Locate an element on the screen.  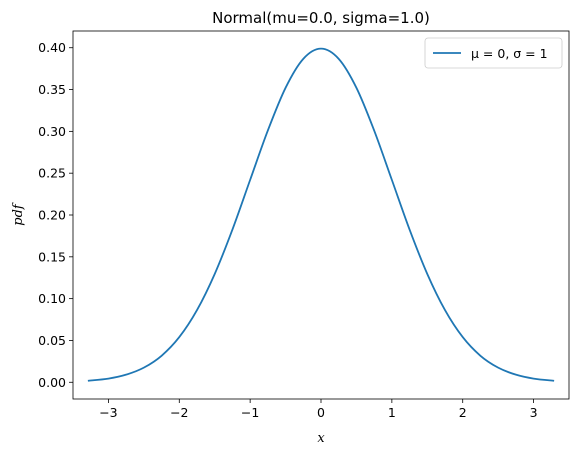
y-tick-label: 0.15 is located at coordinates (52, 256).